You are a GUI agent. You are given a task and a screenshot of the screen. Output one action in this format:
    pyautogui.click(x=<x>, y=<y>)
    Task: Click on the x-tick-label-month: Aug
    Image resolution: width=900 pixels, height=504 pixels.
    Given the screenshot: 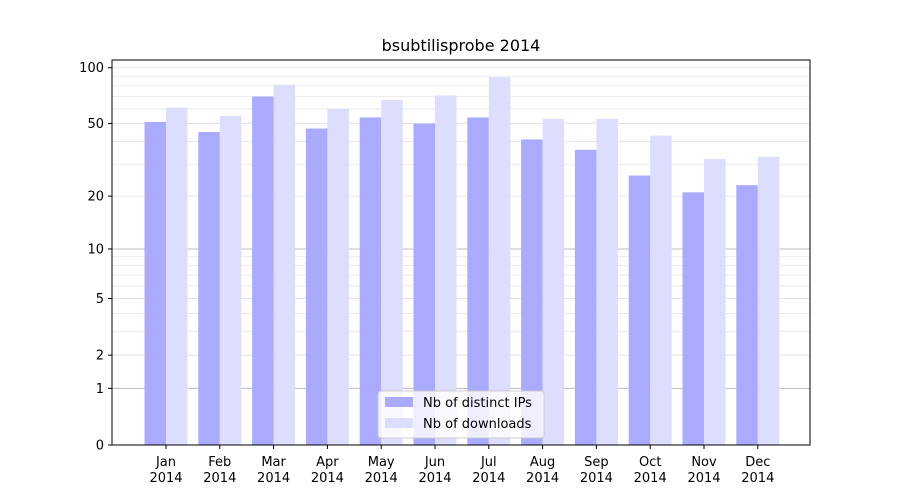 What is the action you would take?
    pyautogui.click(x=542, y=462)
    